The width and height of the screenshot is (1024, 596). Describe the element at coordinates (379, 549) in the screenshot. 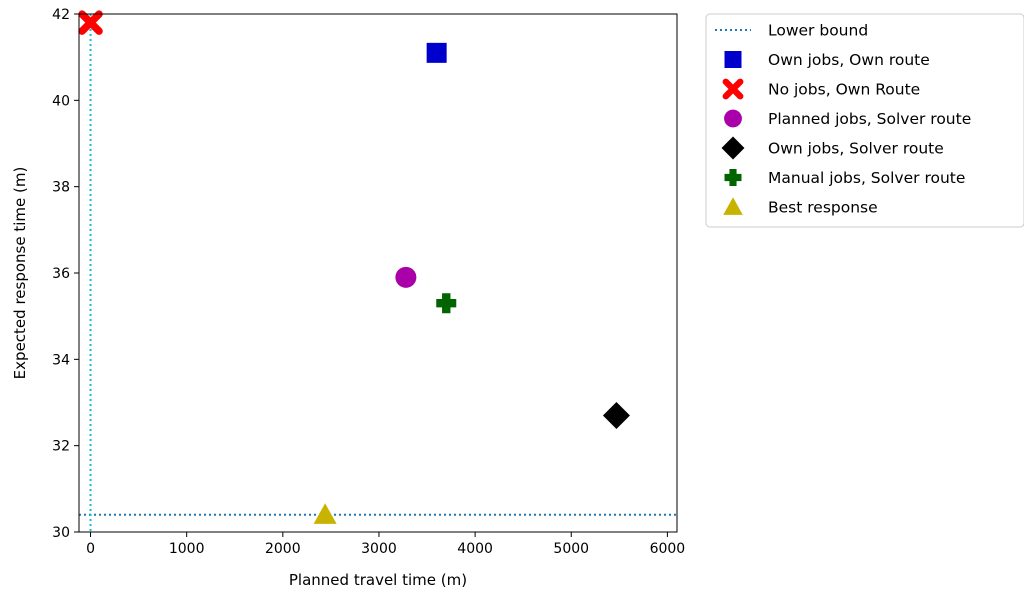

I see `x-tick-label: 3000` at that location.